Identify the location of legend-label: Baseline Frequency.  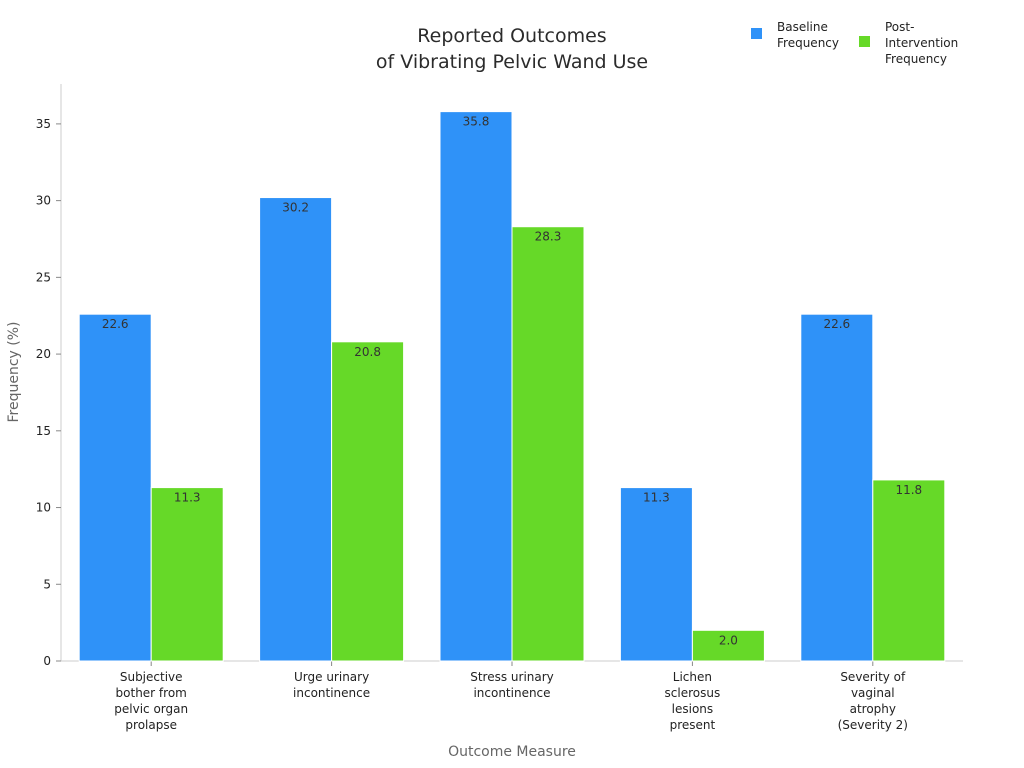
(808, 35).